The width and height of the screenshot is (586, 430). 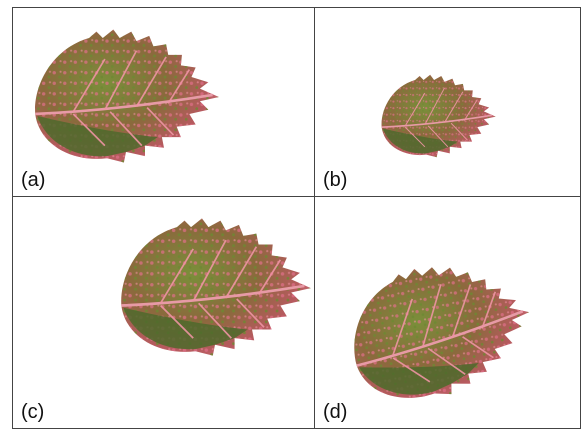 I want to click on panel-label-d: (d), so click(x=335, y=412).